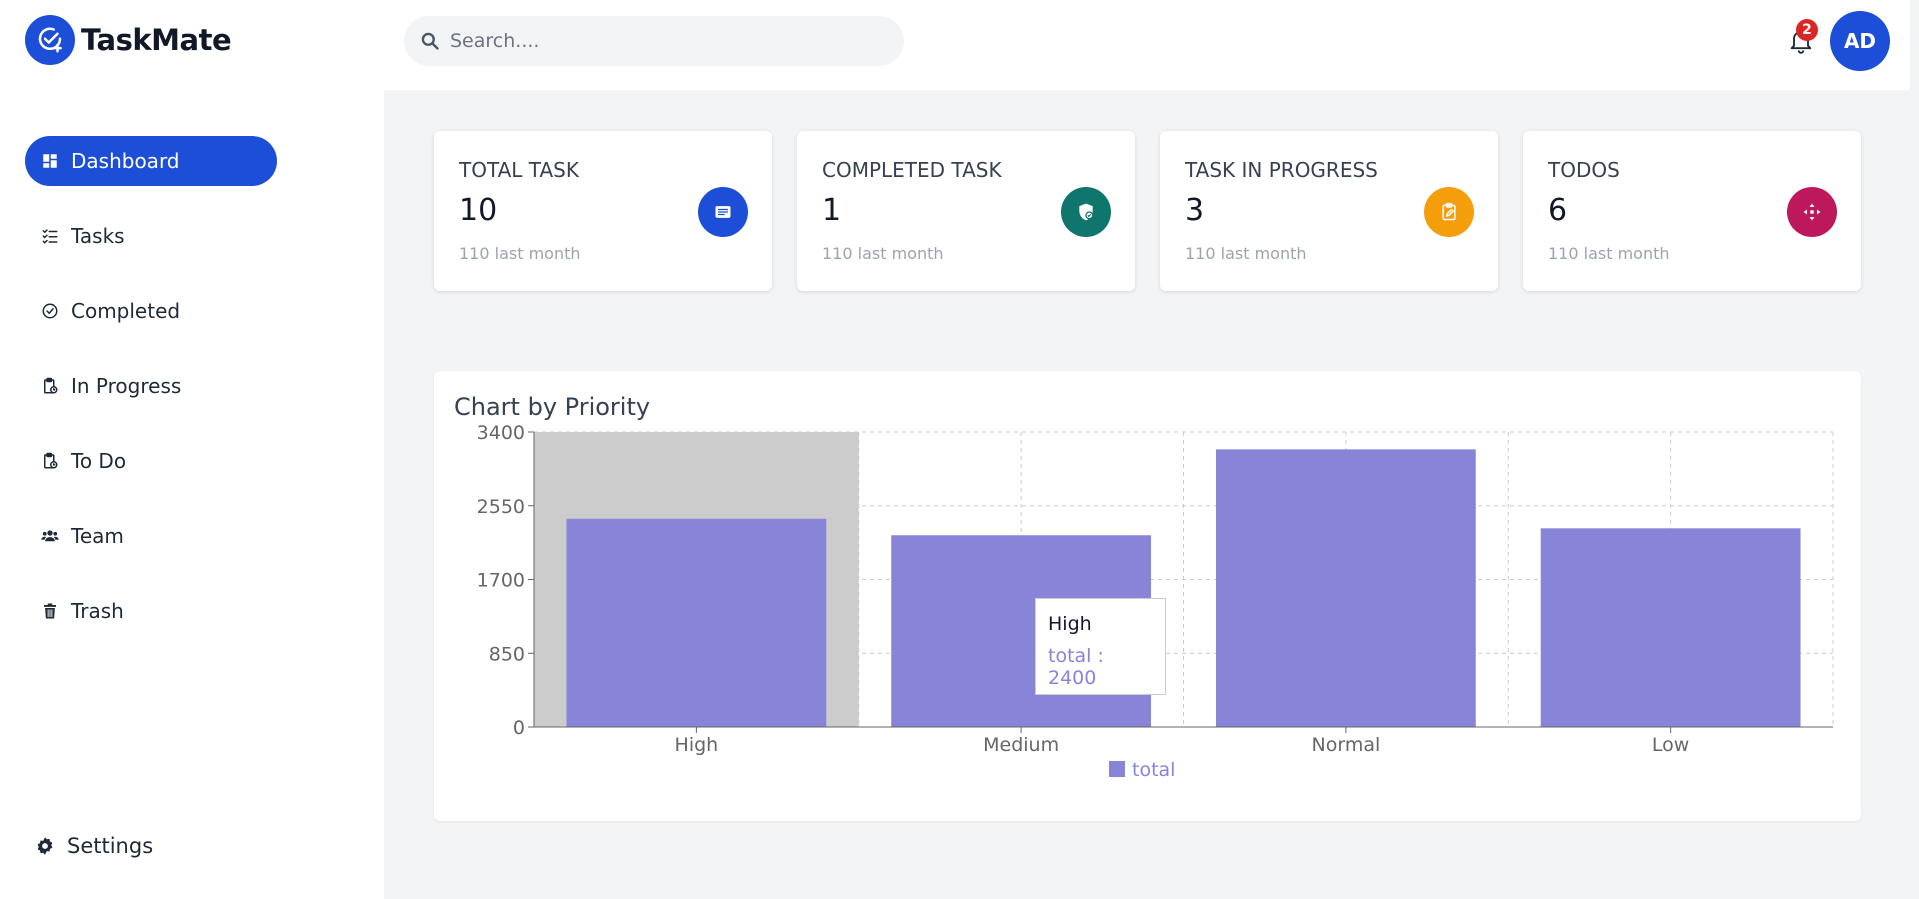  I want to click on sidebar-item-settings: Settings, so click(94, 846).